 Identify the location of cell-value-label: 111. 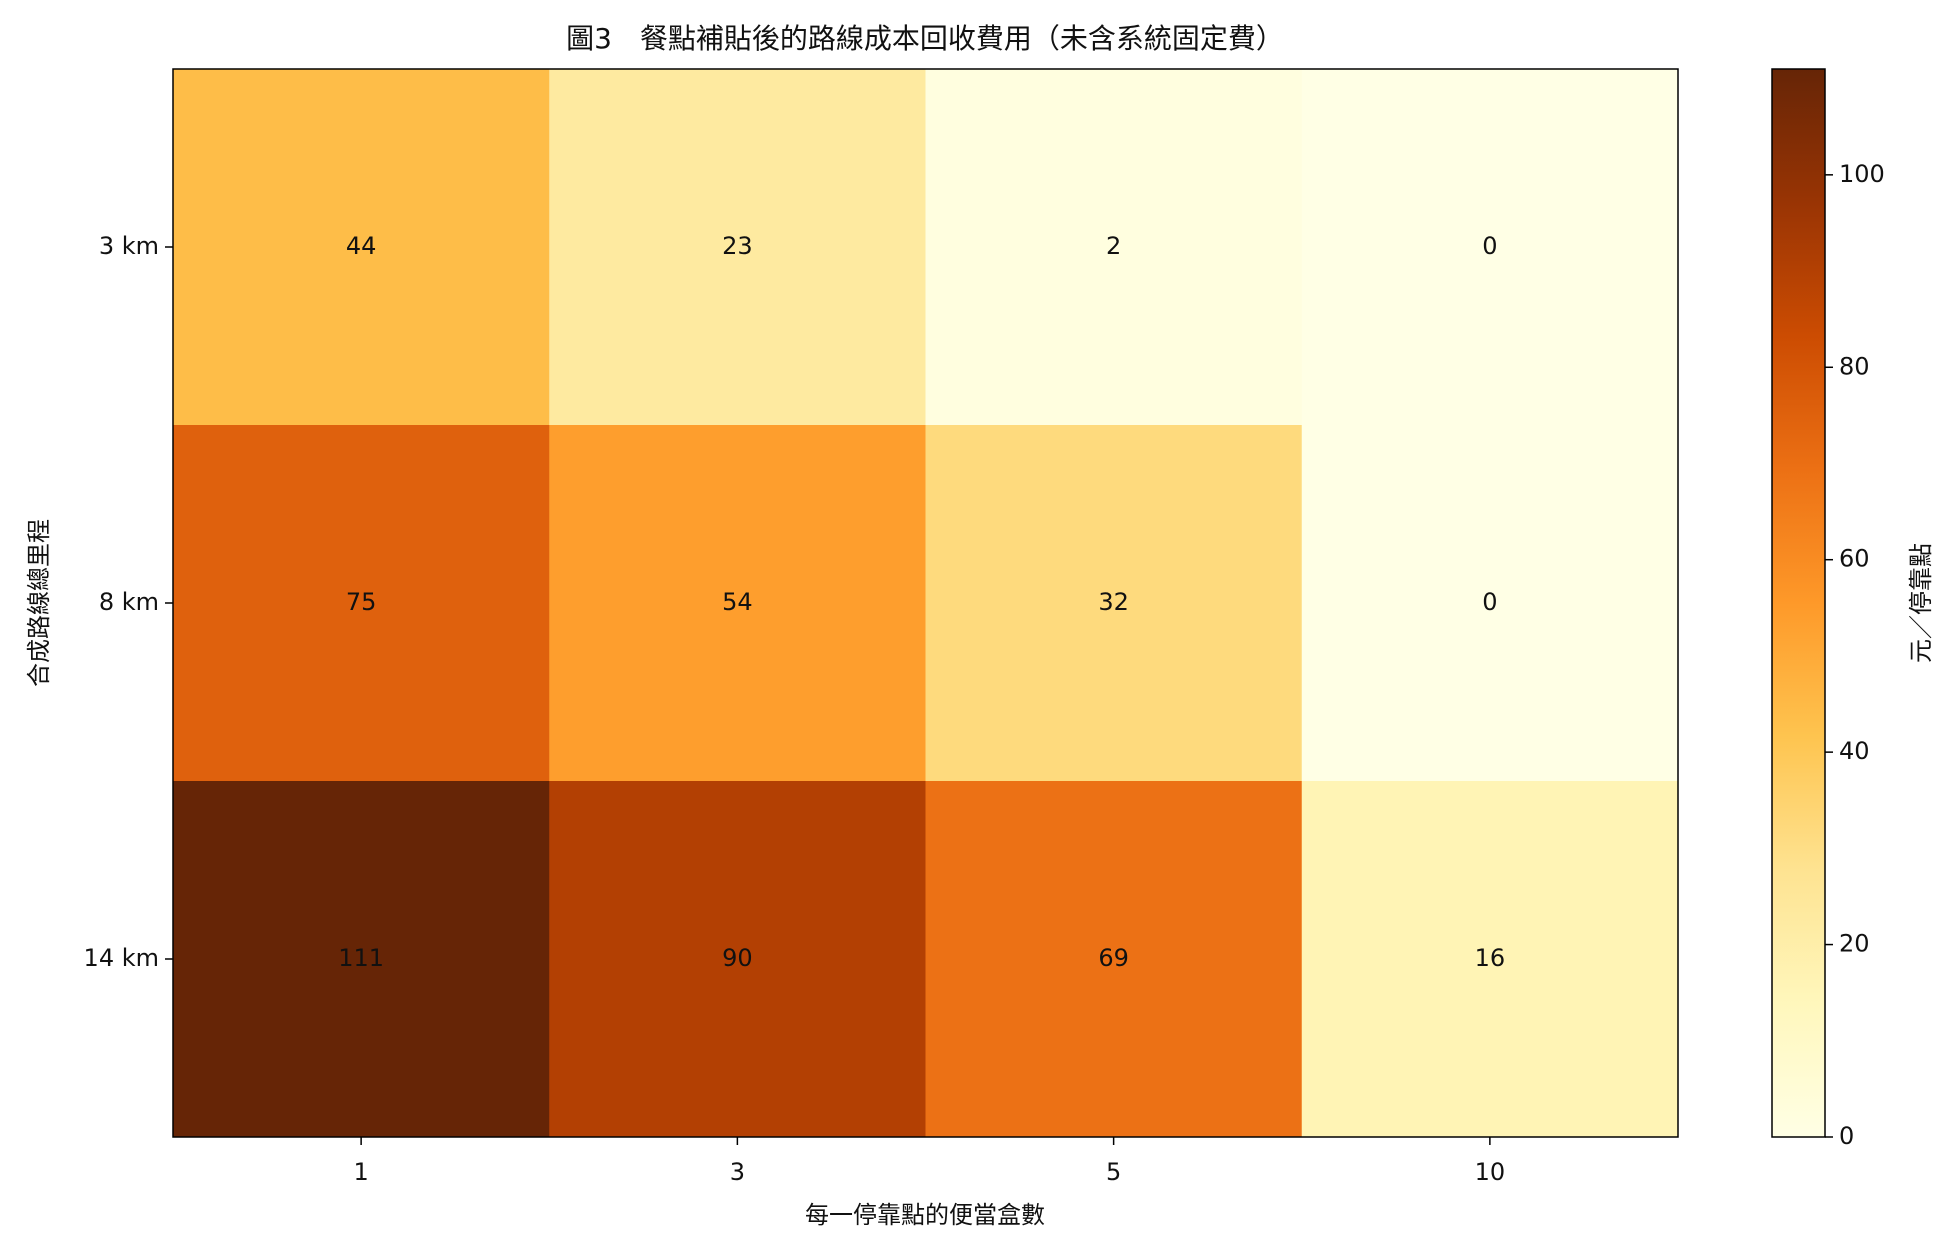
(361, 958).